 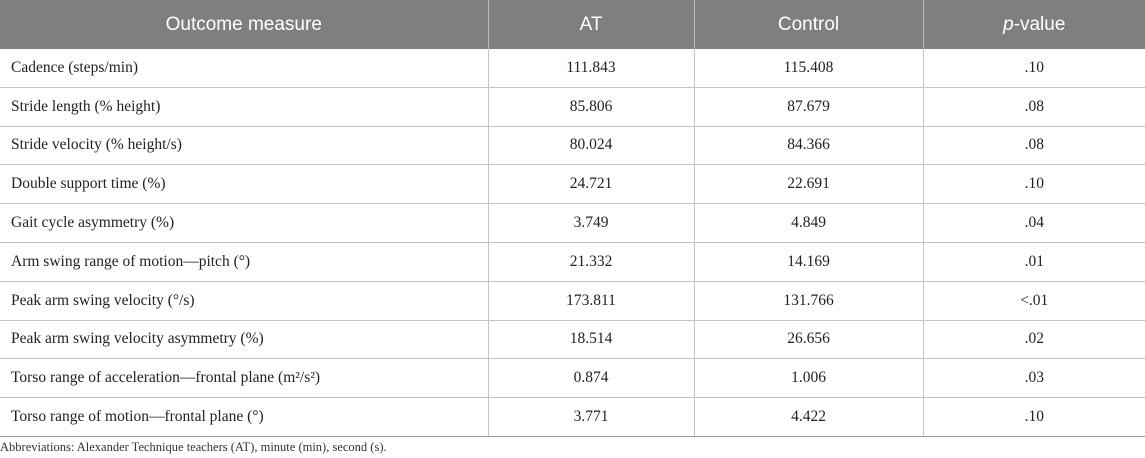 I want to click on header-row: Outcome measure AT Control p-value, so click(x=572, y=24).